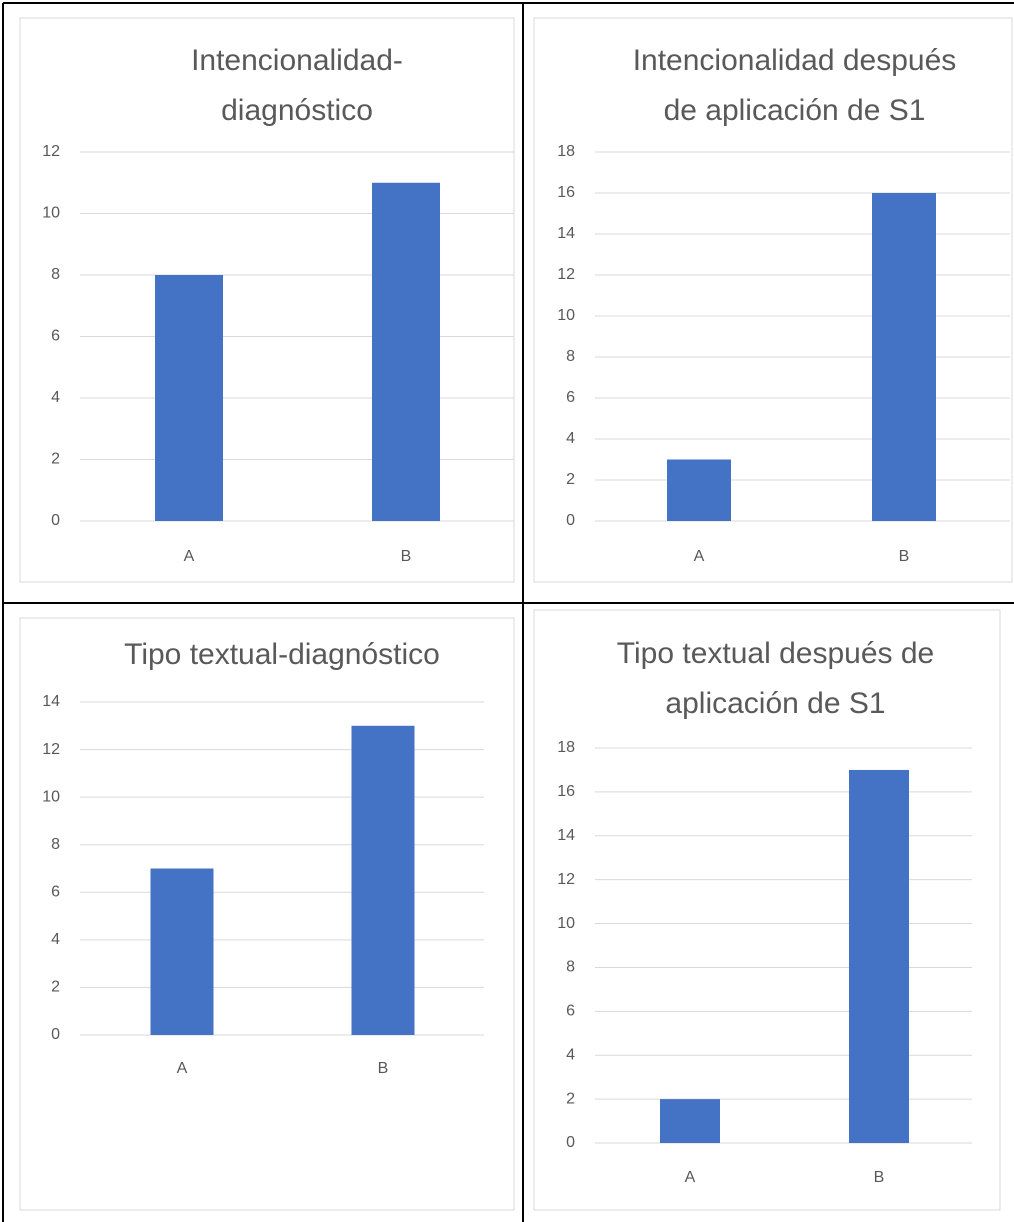  Describe the element at coordinates (775, 653) in the screenshot. I see `chart-title-line: Tipo textual después de` at that location.